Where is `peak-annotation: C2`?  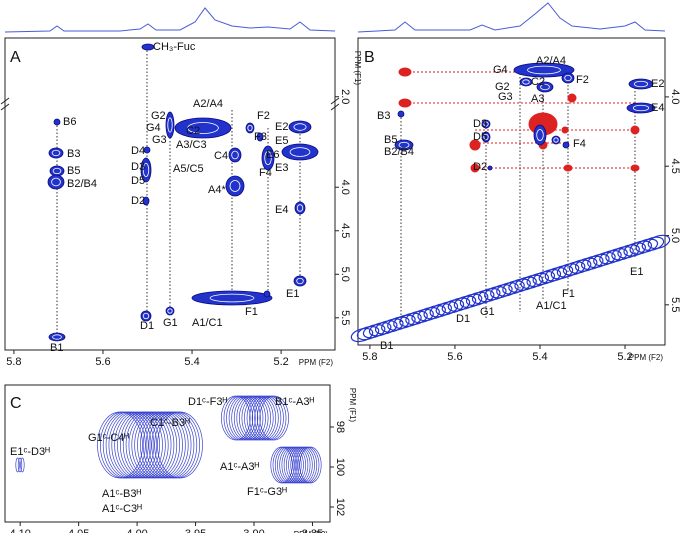 peak-annotation: C2 is located at coordinates (538, 82).